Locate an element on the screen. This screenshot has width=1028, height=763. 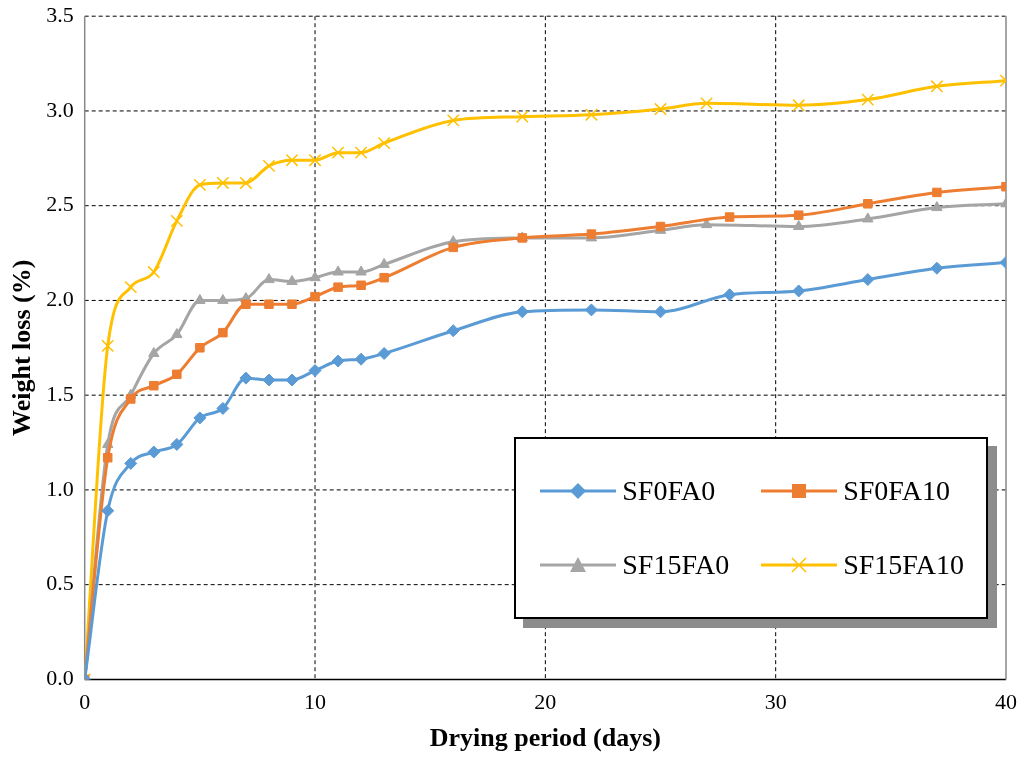
legend-label: SF0FA0 is located at coordinates (669, 491).